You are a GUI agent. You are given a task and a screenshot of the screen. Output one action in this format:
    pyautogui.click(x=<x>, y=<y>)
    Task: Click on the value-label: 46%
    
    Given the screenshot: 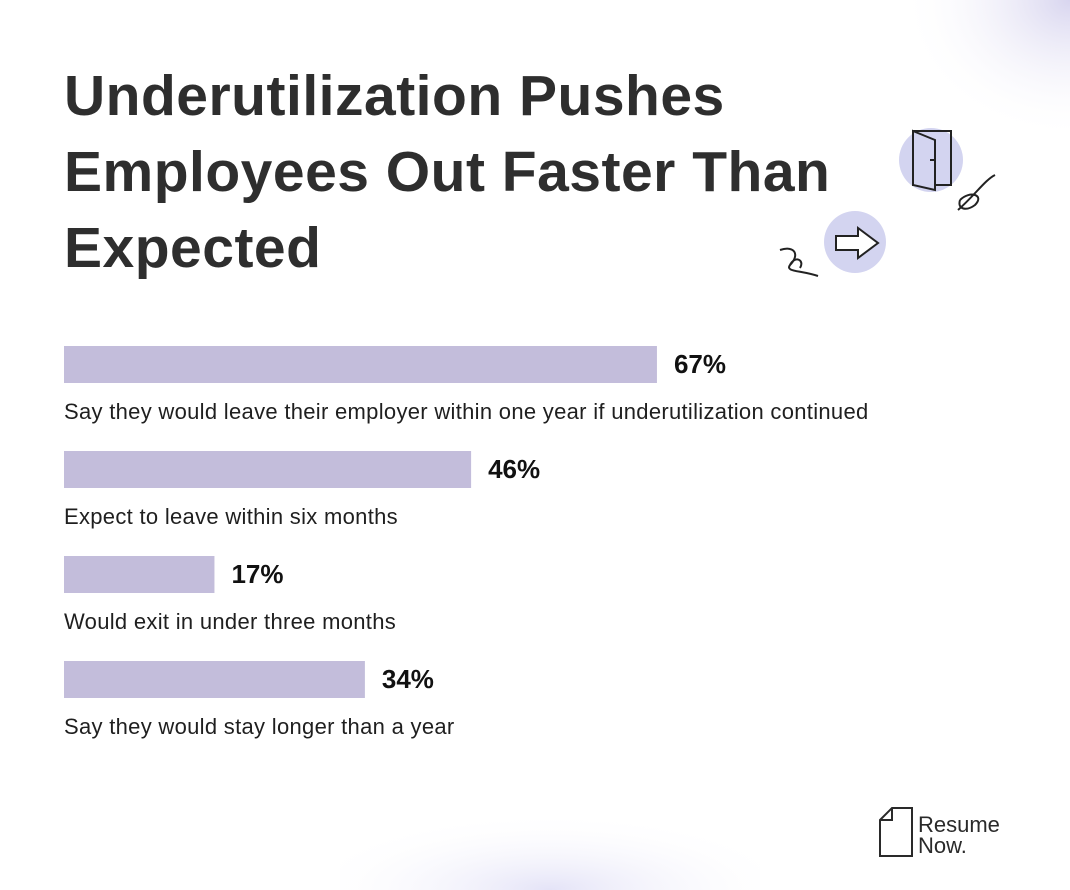 What is the action you would take?
    pyautogui.click(x=514, y=469)
    